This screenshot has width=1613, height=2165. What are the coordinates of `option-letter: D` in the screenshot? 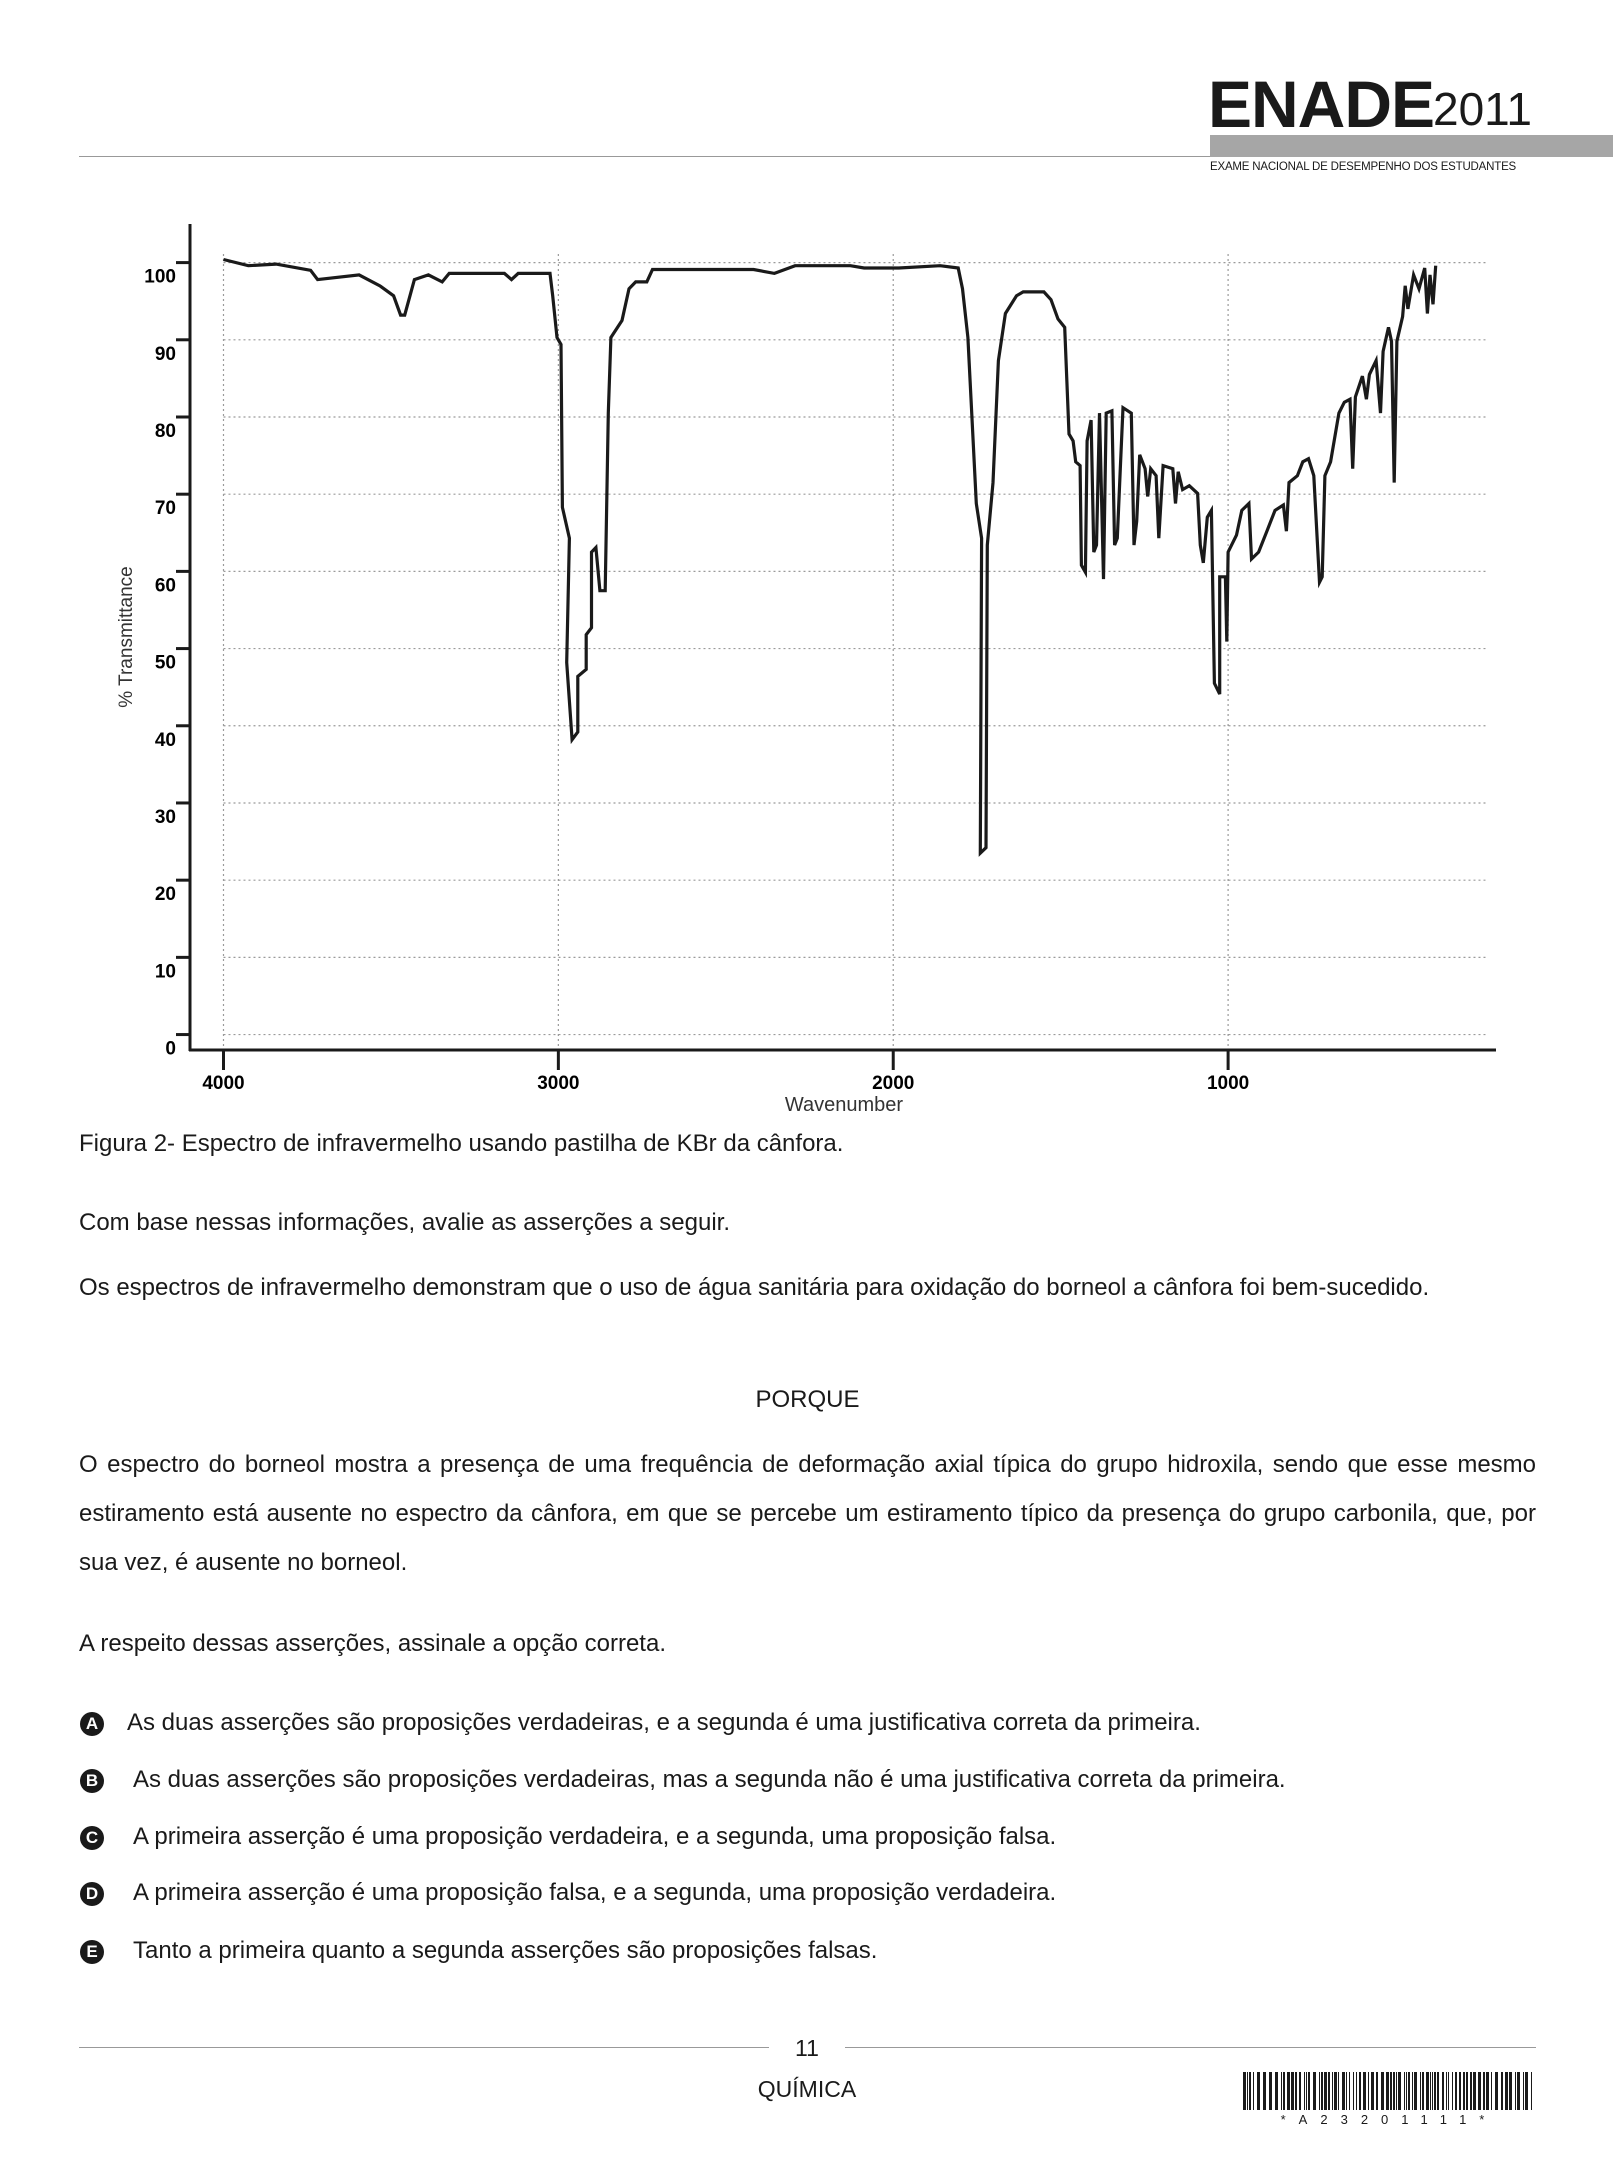 It's located at (92, 1894).